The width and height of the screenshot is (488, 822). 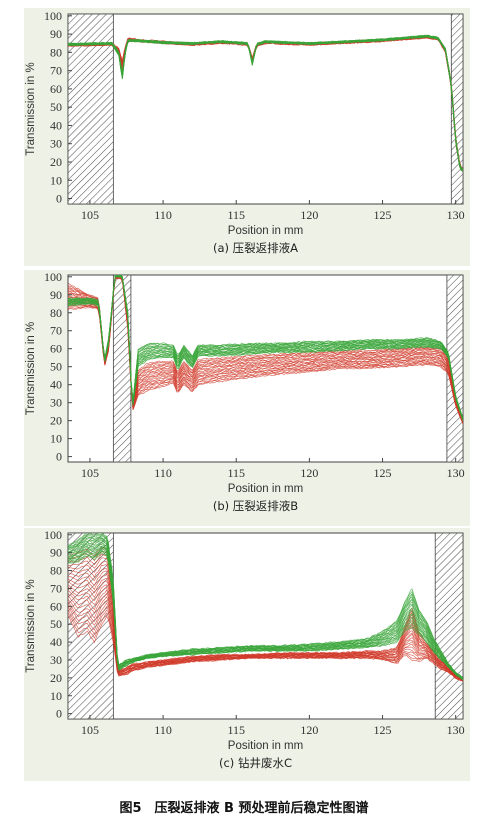 What do you see at coordinates (243, 808) in the screenshot?
I see `figure-caption: 图5 压裂返排液 B 预处理前后稳定性图谱` at bounding box center [243, 808].